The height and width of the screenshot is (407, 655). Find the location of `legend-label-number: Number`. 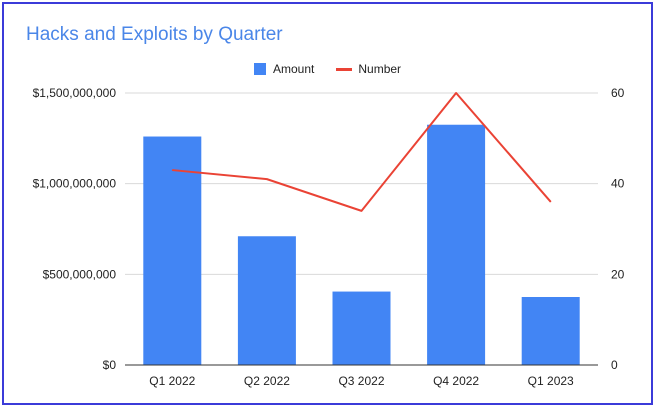

legend-label-number: Number is located at coordinates (380, 69).